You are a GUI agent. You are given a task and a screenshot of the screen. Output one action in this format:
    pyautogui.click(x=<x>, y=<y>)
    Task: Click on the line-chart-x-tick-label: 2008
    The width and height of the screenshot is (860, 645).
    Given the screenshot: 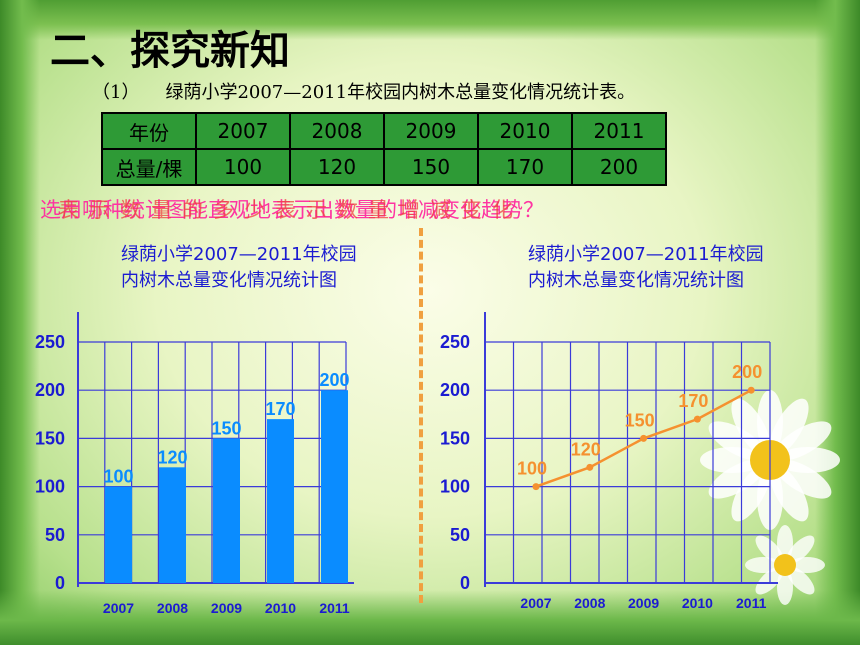 What is the action you would take?
    pyautogui.click(x=589, y=603)
    